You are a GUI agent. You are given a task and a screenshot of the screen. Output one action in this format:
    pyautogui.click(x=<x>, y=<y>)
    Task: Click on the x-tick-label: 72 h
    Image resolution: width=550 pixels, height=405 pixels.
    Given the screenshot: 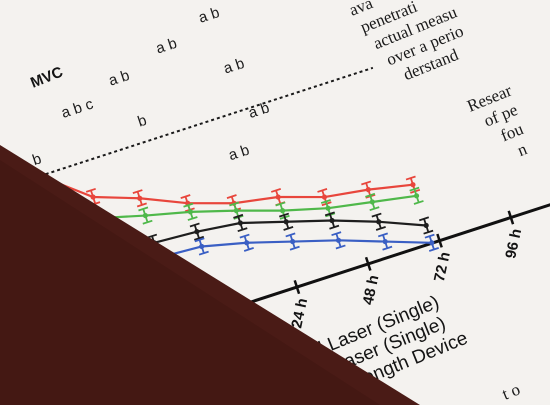 What is the action you would take?
    pyautogui.click(x=442, y=266)
    